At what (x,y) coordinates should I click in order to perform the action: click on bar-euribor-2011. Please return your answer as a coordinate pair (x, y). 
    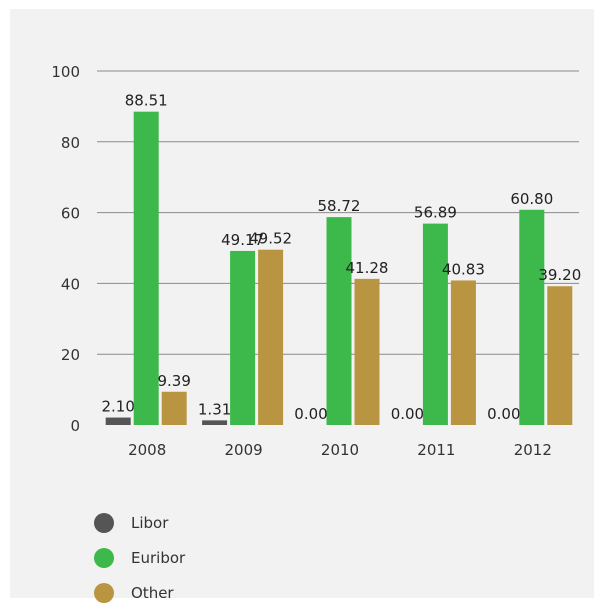
    Looking at the image, I should click on (435, 324).